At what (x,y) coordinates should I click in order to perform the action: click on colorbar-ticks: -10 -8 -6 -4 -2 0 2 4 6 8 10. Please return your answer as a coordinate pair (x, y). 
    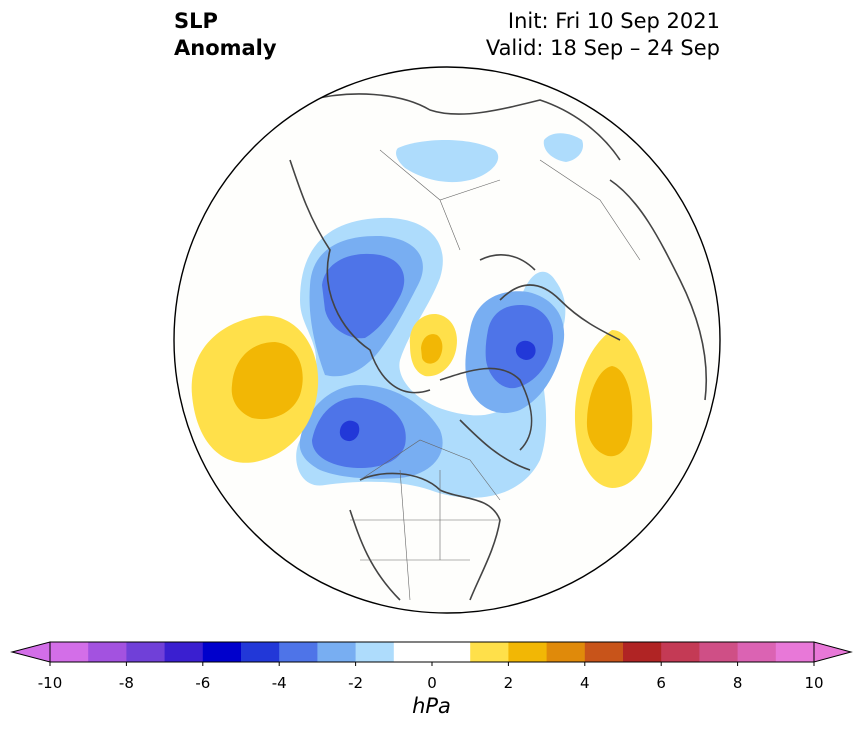
    Looking at the image, I should click on (431, 676).